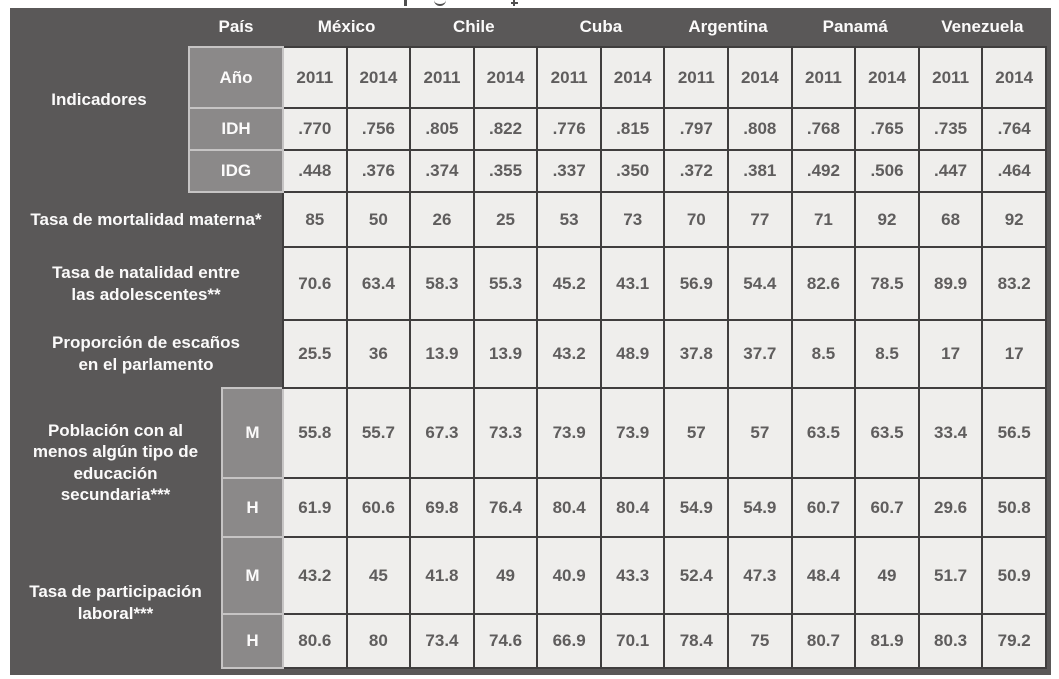 This screenshot has width=1059, height=679. What do you see at coordinates (569, 354) in the screenshot?
I see `data-cell: 43.2` at bounding box center [569, 354].